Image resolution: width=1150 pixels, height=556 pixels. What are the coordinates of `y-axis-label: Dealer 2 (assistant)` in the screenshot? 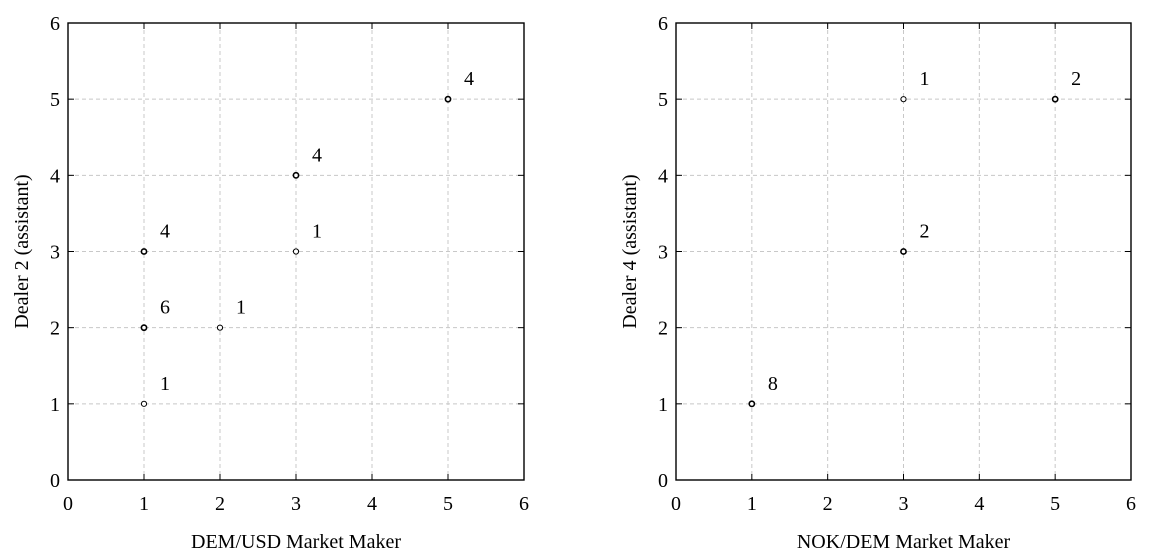 It's located at (22, 251).